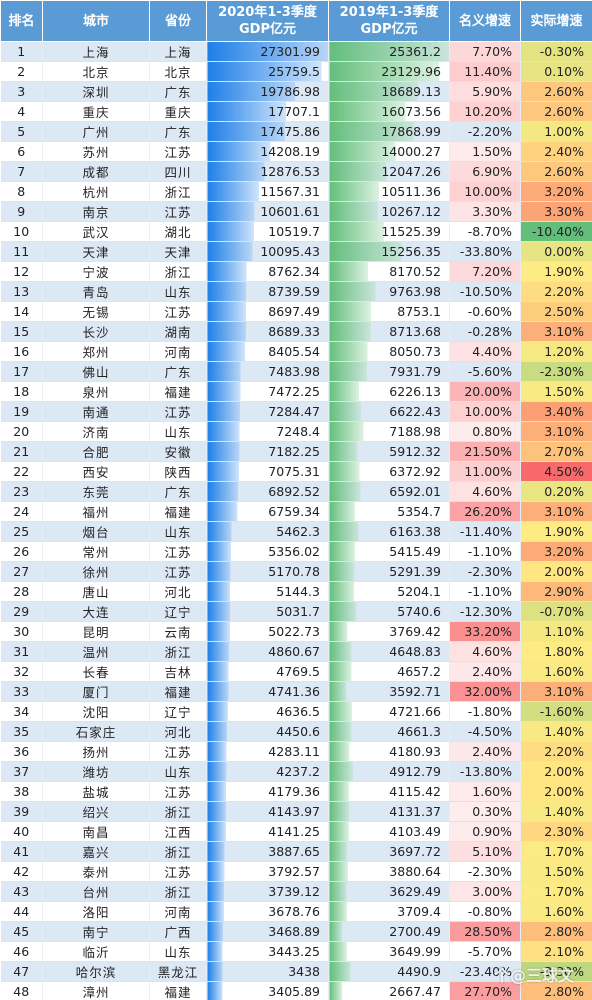 The image size is (592, 1000). Describe the element at coordinates (296, 791) in the screenshot. I see `table-row: 38 盐城 江苏 4179.36 4115.42 1.60% 2.00%` at that location.